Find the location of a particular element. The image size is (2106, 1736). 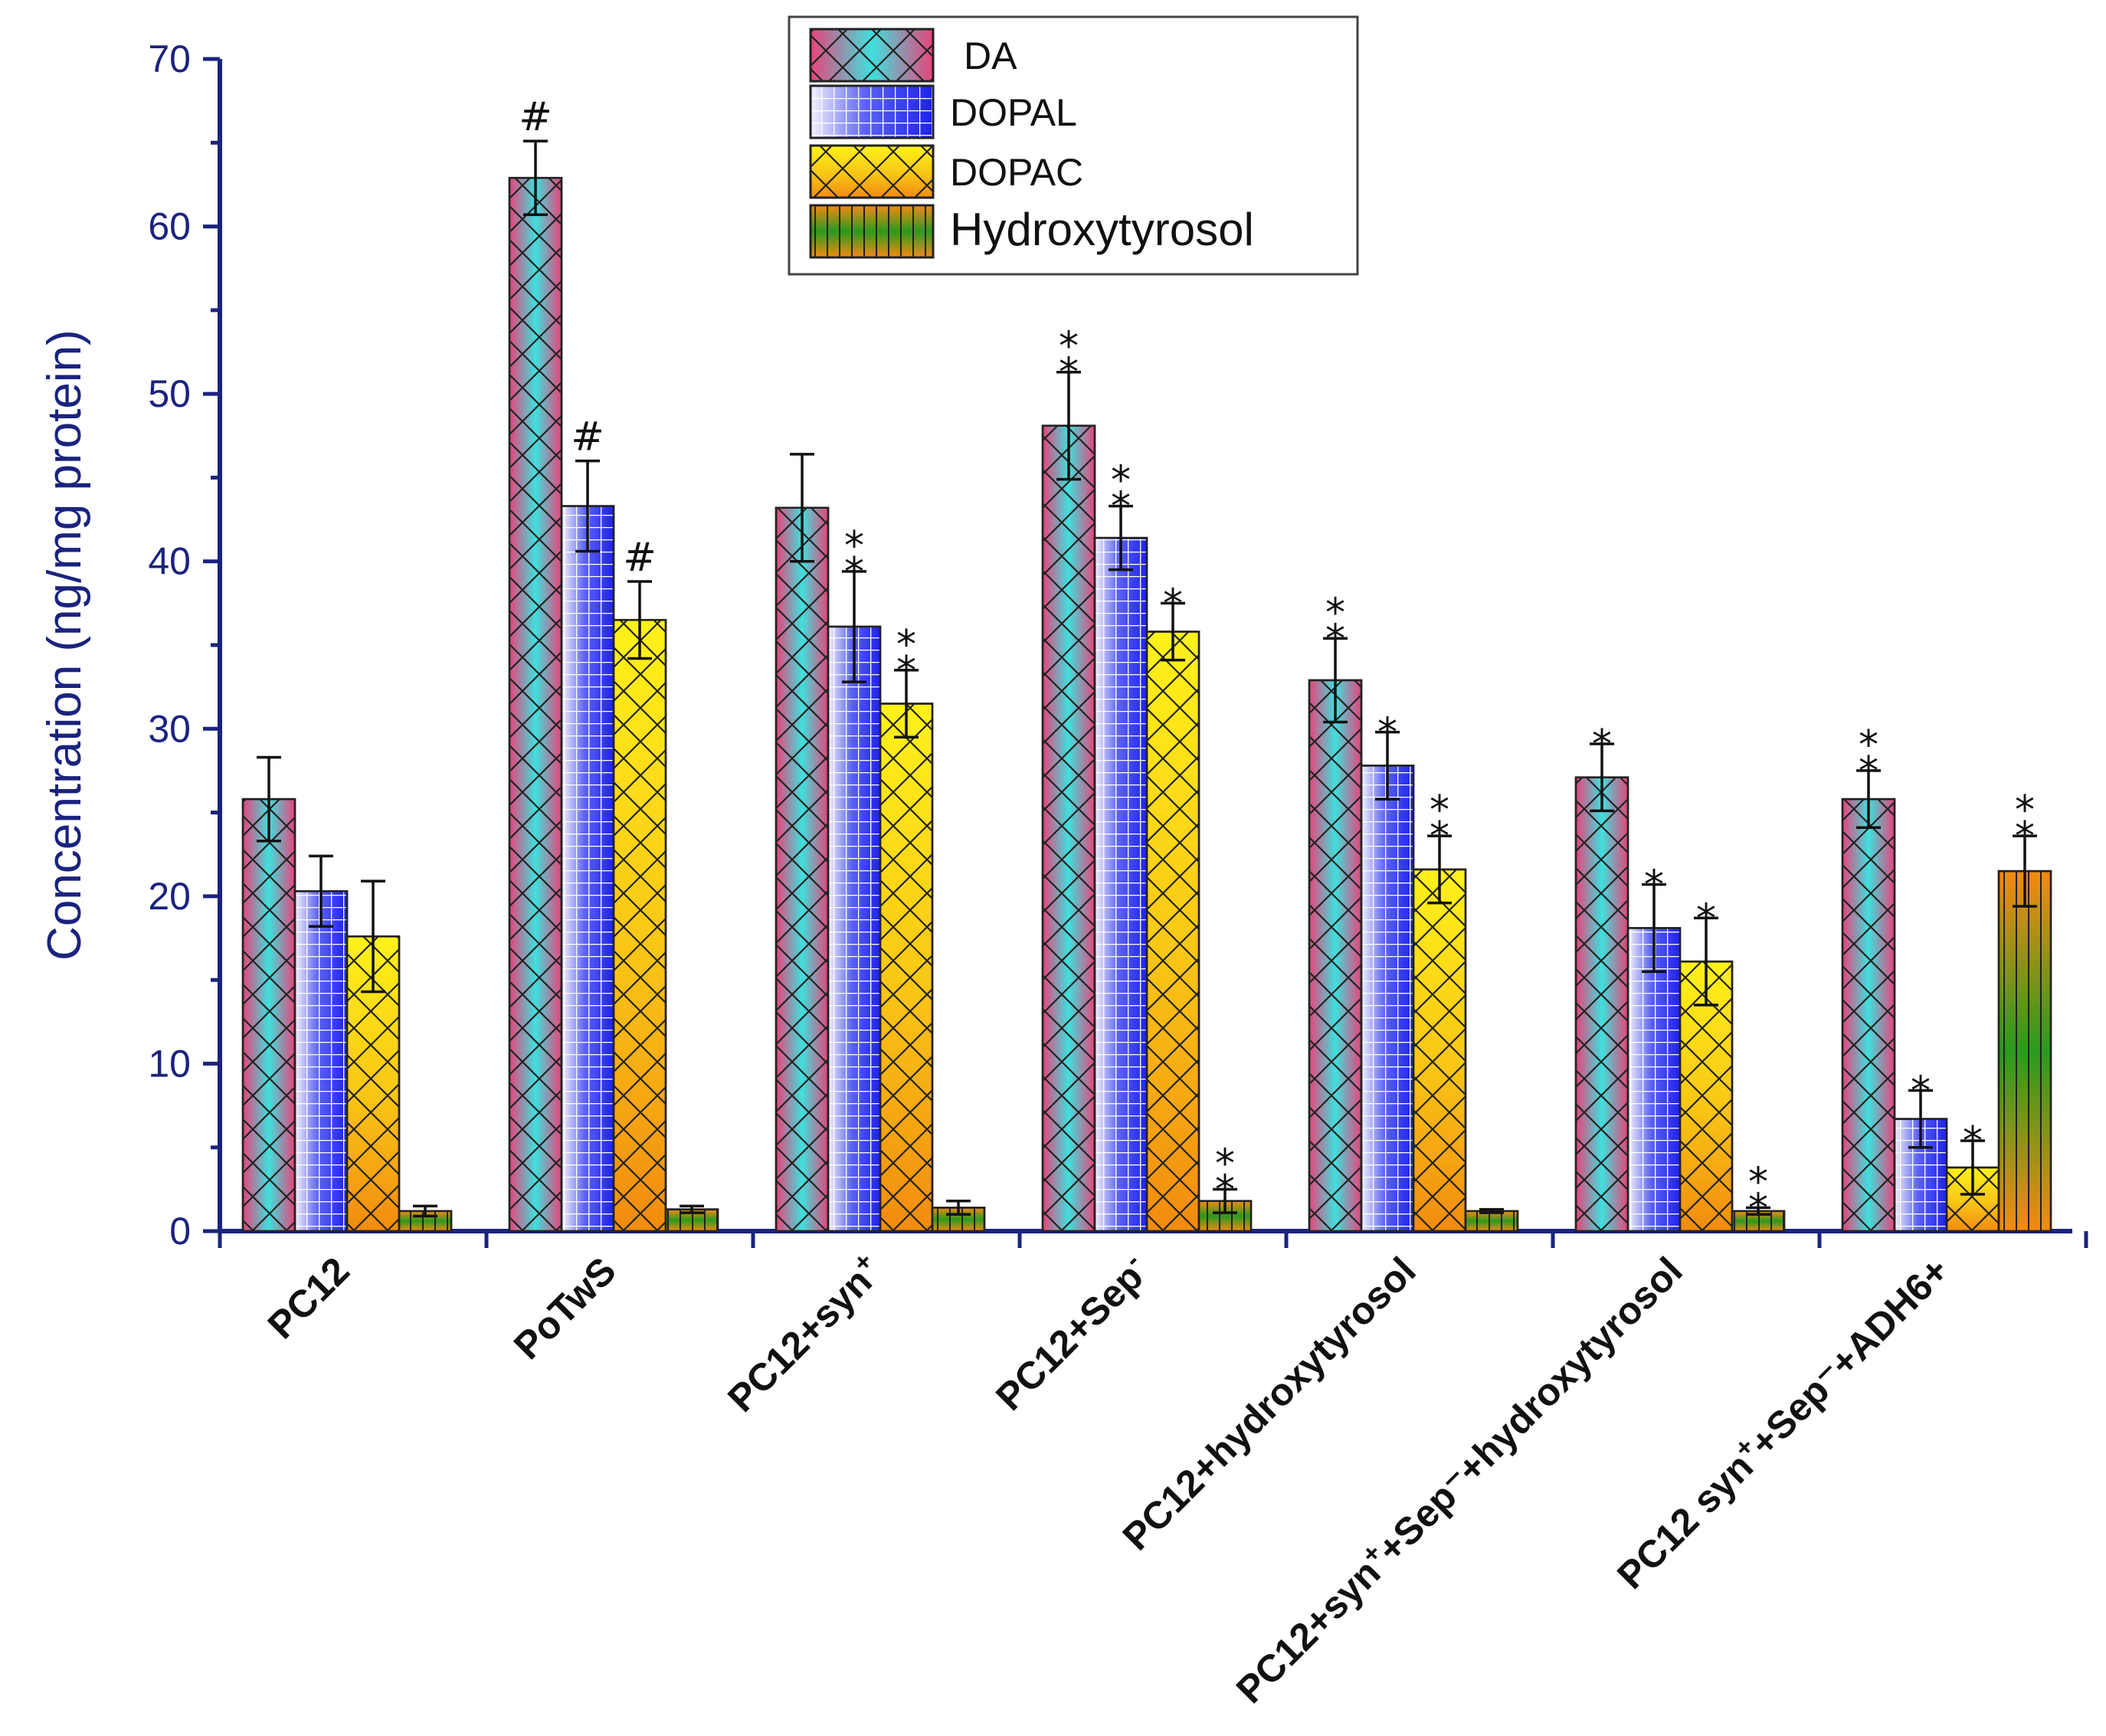

bar-dopac-3-pattern is located at coordinates (1173, 931).